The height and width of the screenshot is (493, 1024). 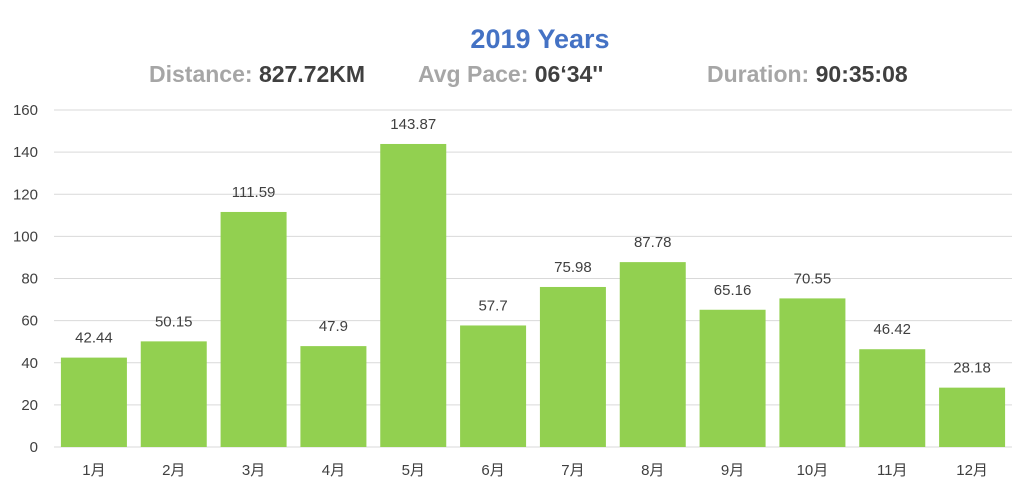 What do you see at coordinates (413, 124) in the screenshot?
I see `data-label: 143.87` at bounding box center [413, 124].